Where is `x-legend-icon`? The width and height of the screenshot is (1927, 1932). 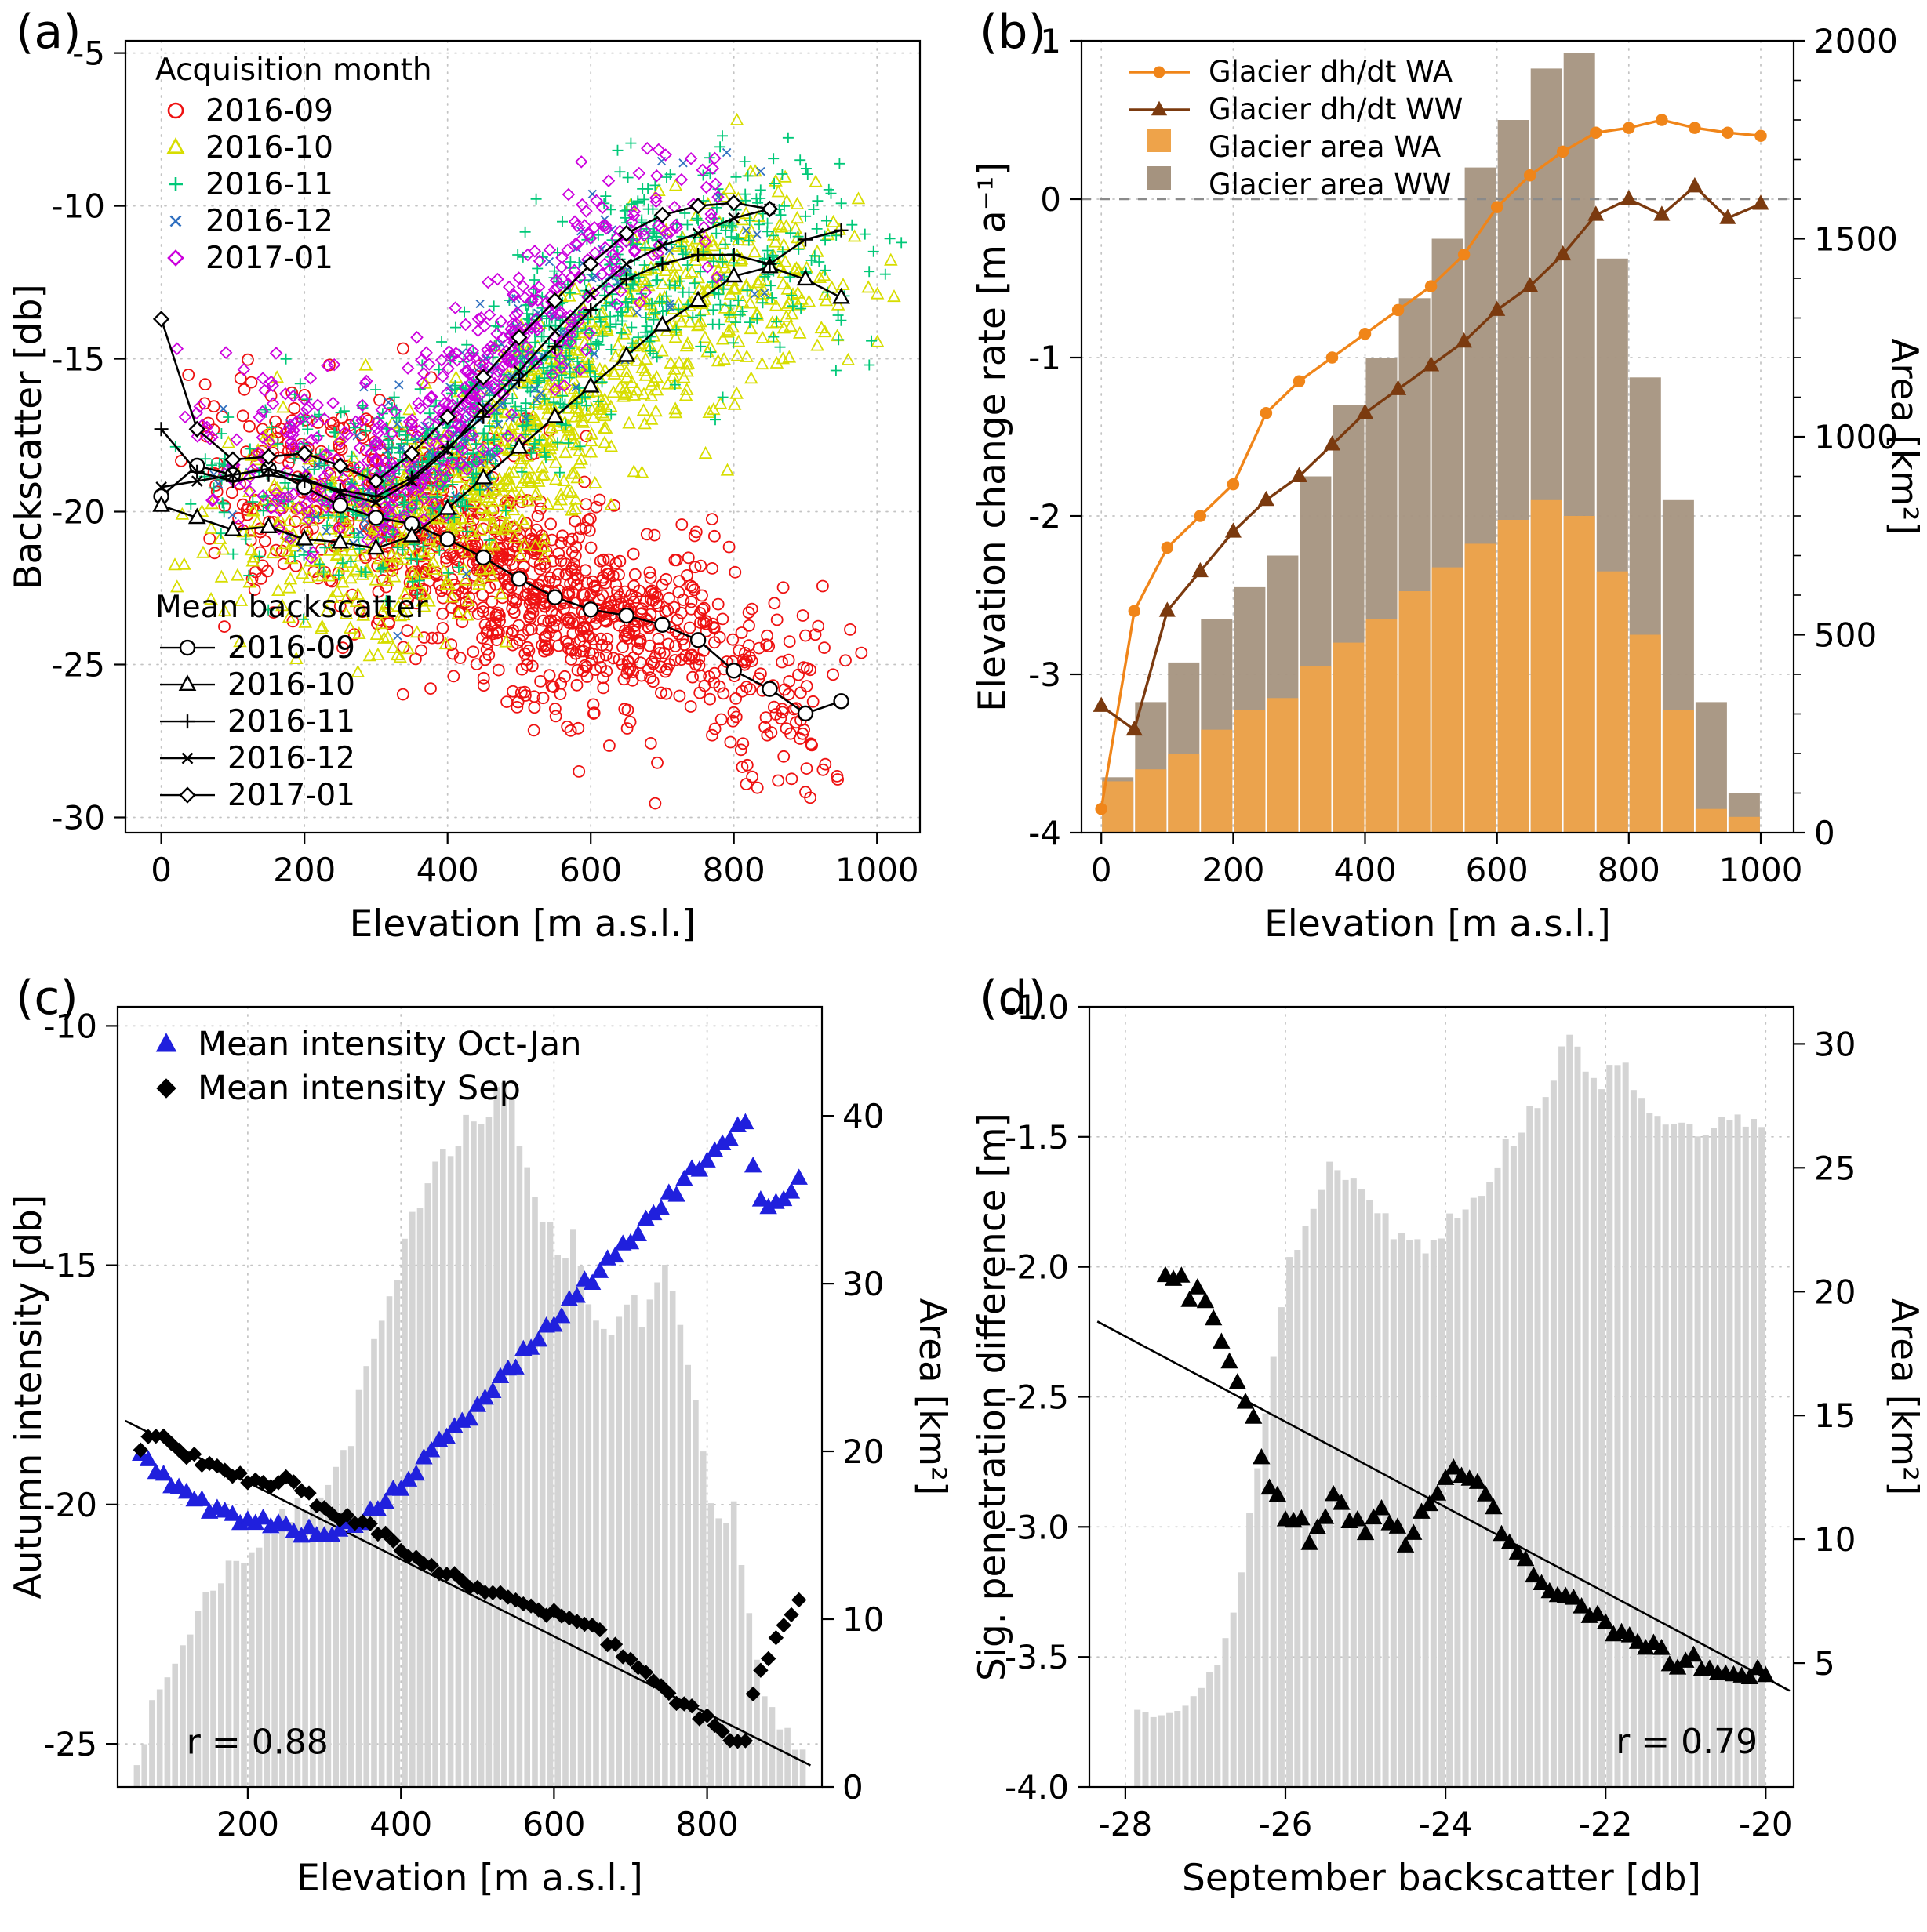 x-legend-icon is located at coordinates (175, 221).